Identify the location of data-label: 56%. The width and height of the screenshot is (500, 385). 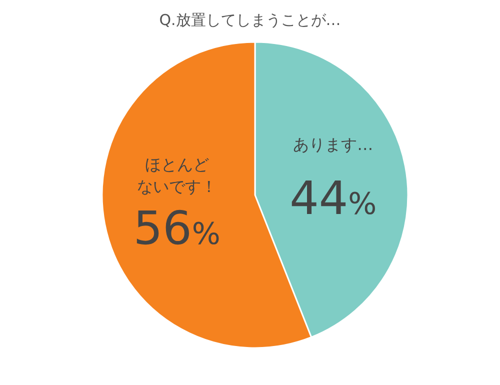
(176, 227).